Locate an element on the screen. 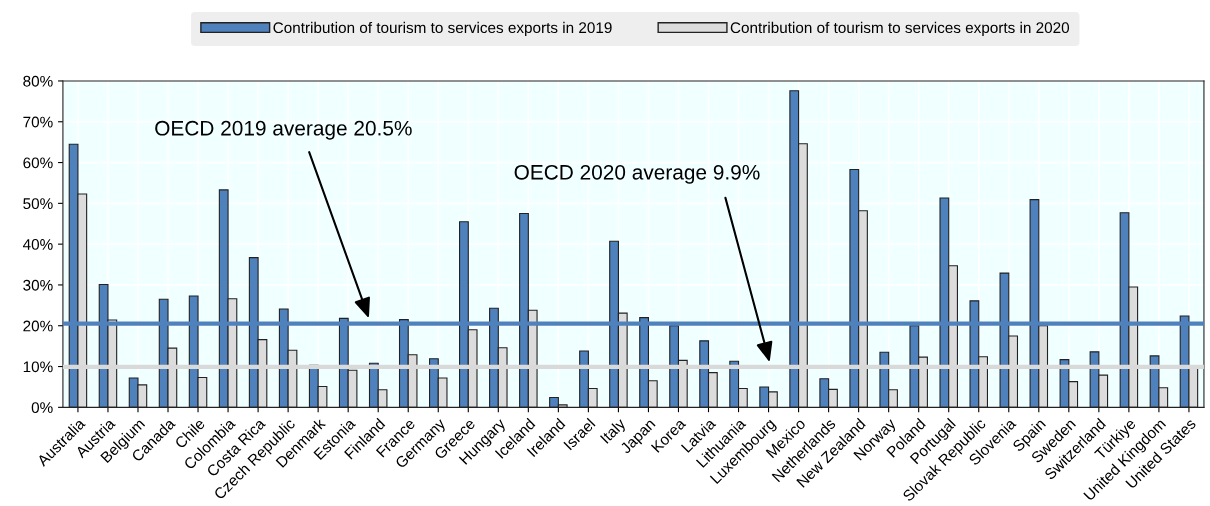  y-tick-label: 50% is located at coordinates (38, 204).